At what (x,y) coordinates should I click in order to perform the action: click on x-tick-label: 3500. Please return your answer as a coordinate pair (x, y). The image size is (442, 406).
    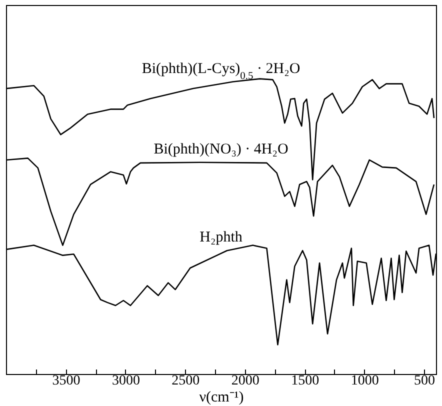
    Looking at the image, I should click on (66, 381).